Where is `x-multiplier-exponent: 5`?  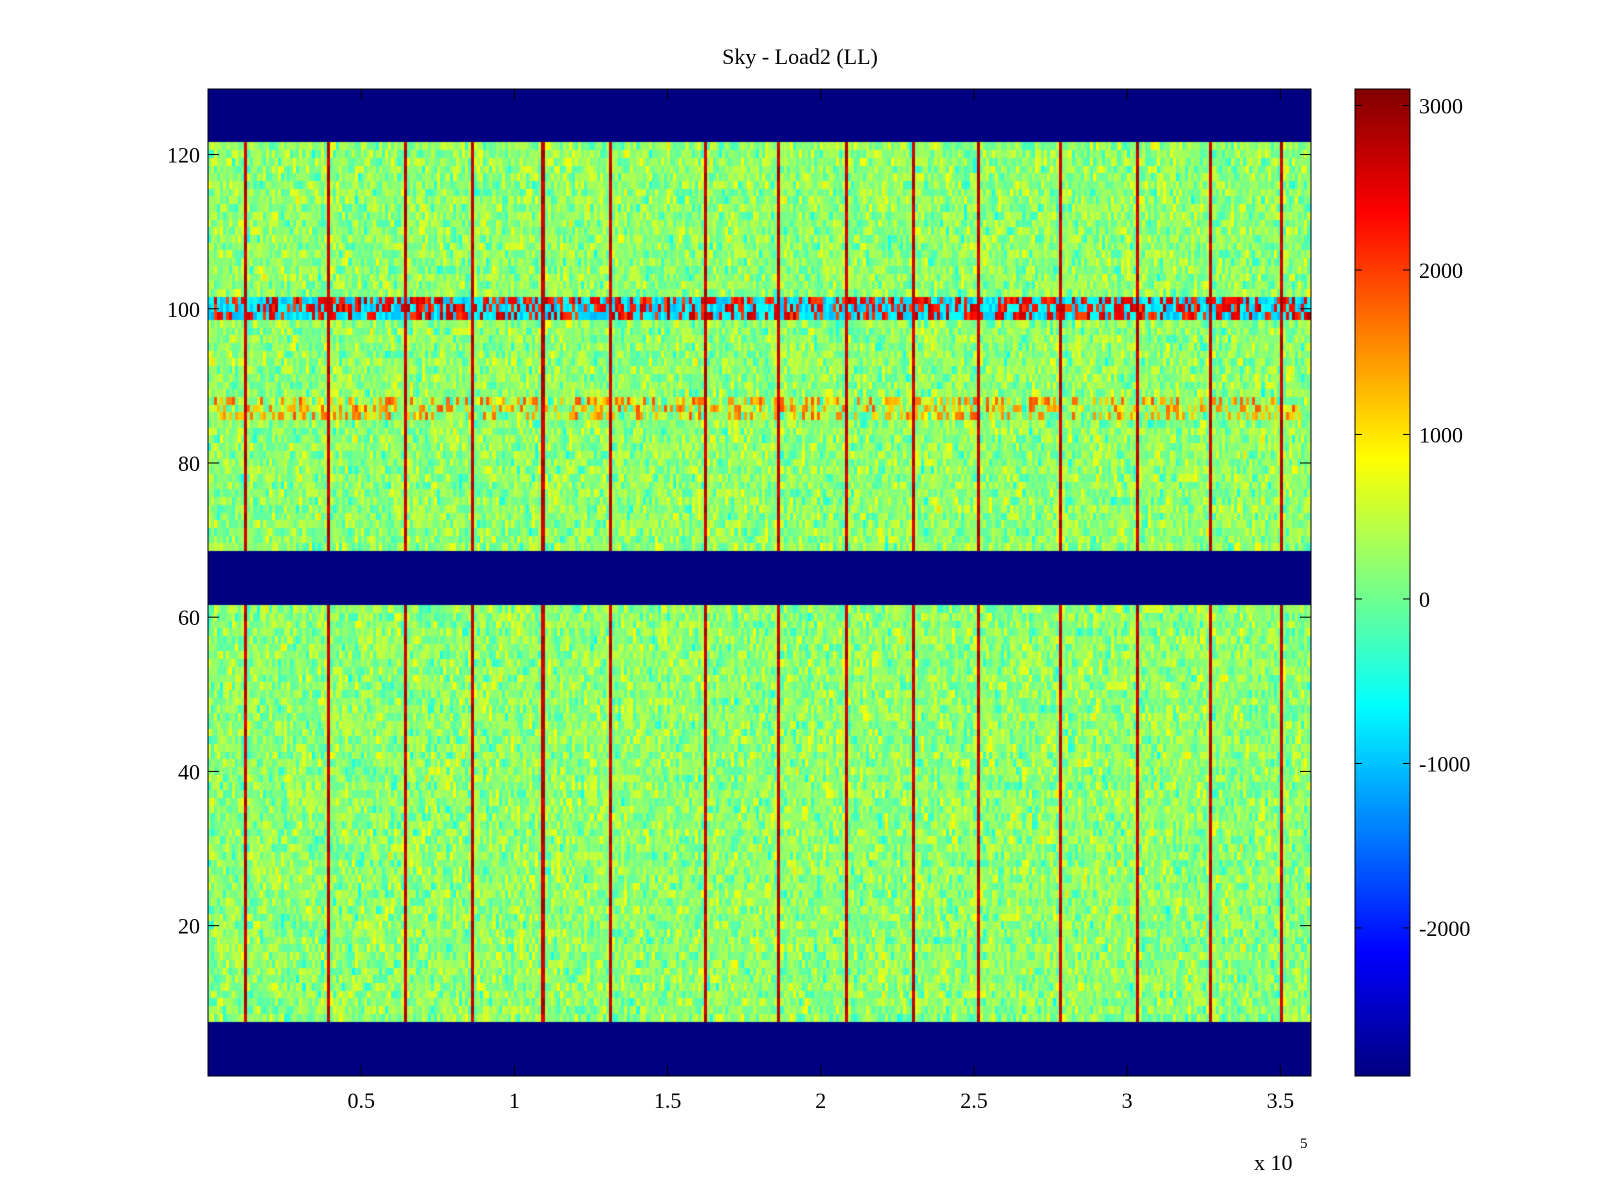
x-multiplier-exponent: 5 is located at coordinates (1304, 1144).